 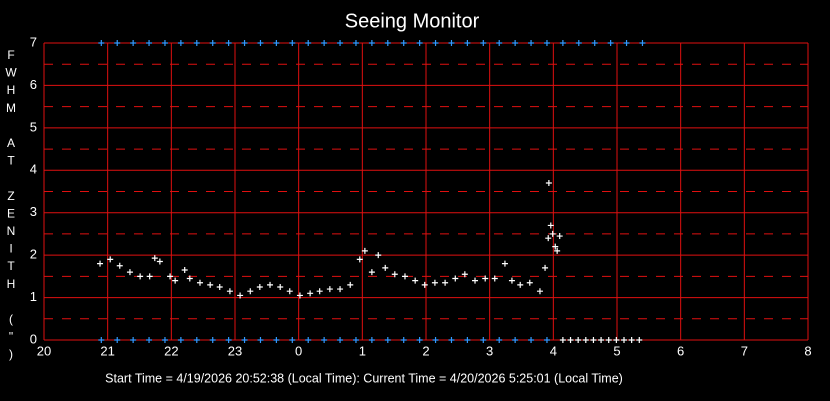 What do you see at coordinates (425, 350) in the screenshot?
I see `x-tick-label: 2` at bounding box center [425, 350].